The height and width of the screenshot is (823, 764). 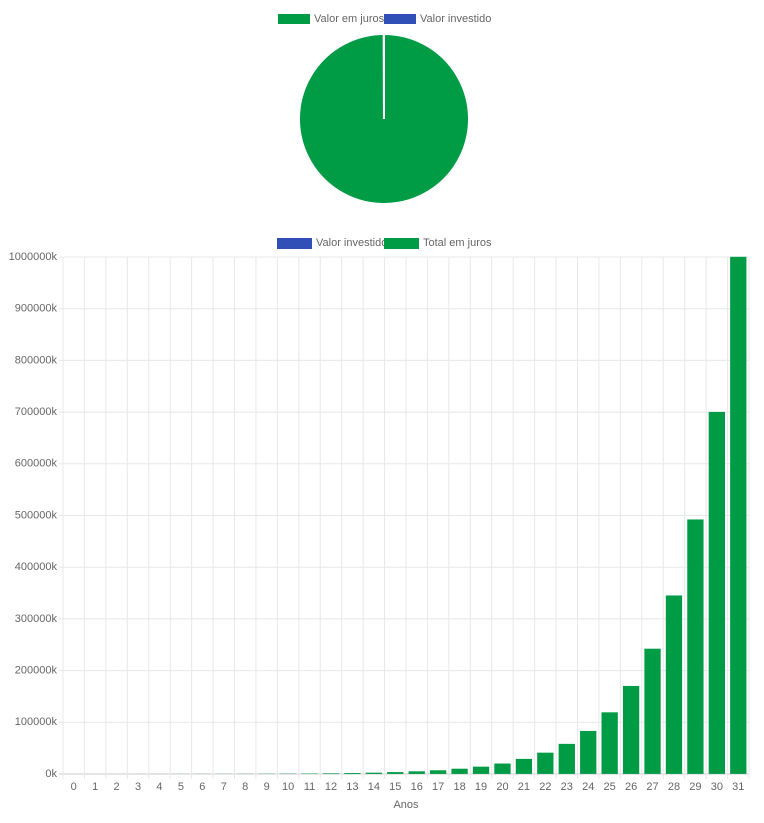 I want to click on x-tick-label: 19, so click(x=481, y=787).